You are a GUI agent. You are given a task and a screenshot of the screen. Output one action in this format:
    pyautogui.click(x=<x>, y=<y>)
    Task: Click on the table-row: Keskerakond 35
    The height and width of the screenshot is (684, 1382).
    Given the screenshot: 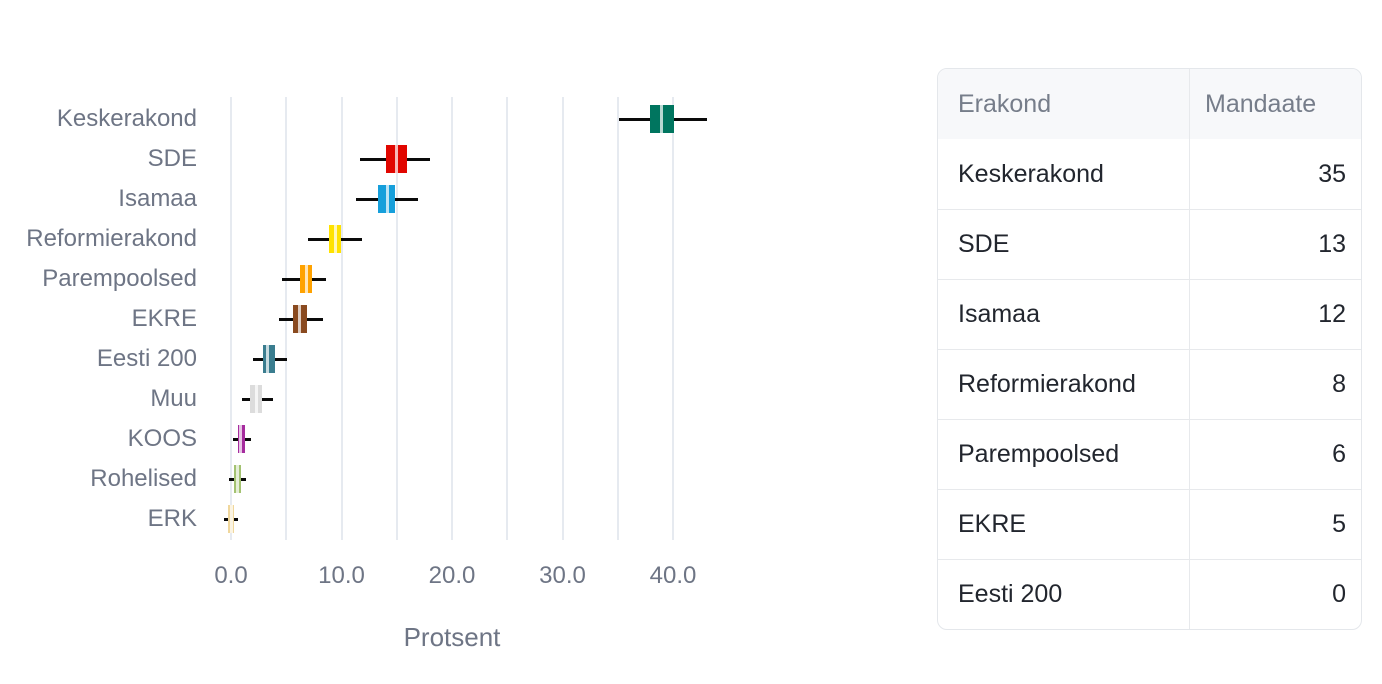 What is the action you would take?
    pyautogui.click(x=1149, y=174)
    